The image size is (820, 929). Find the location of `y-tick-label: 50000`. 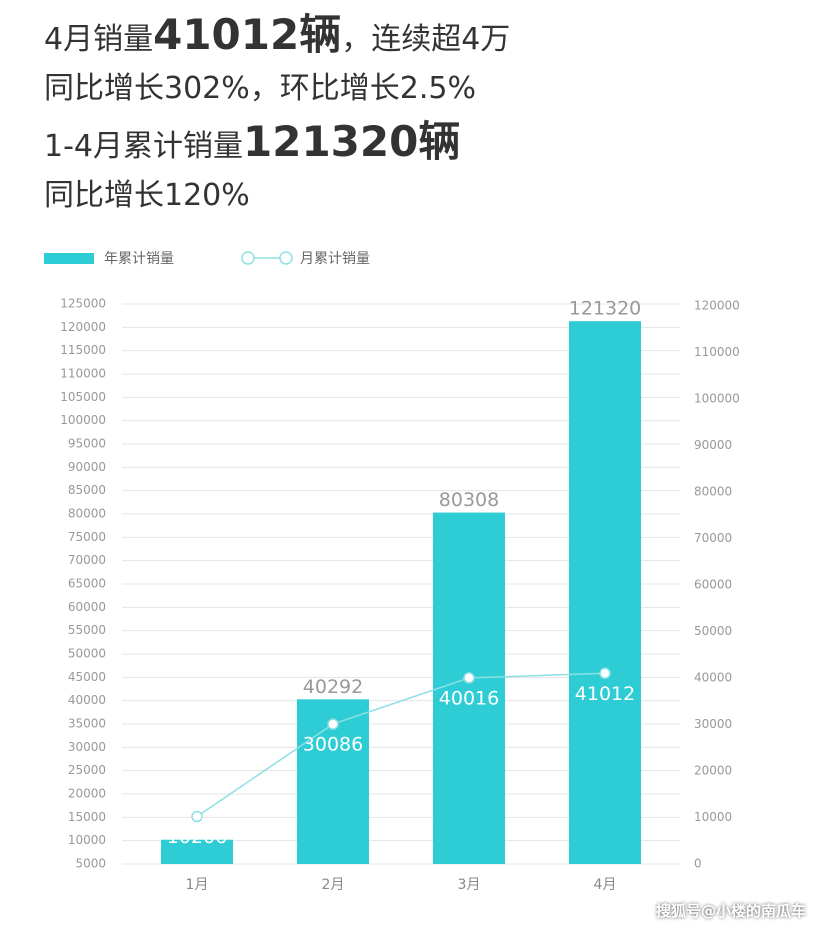

y-tick-label: 50000 is located at coordinates (87, 654).